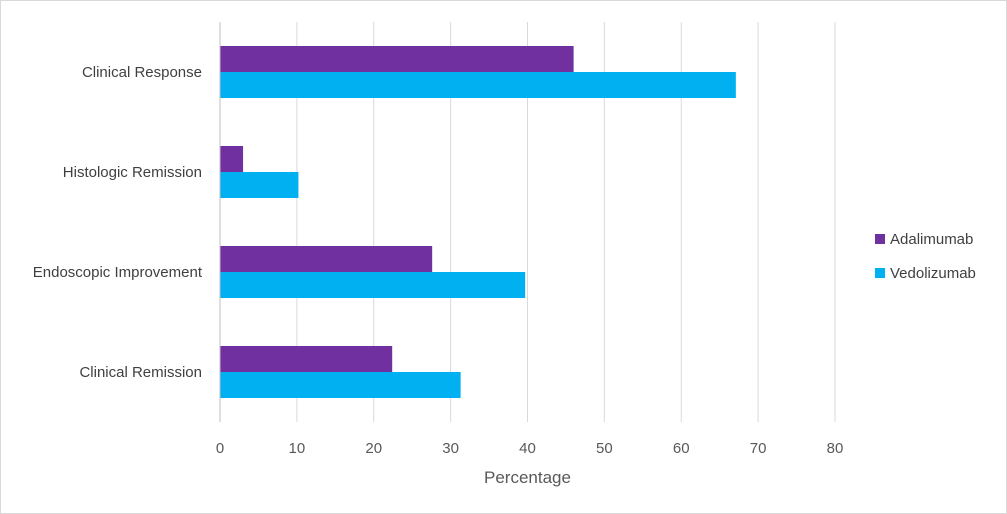 The image size is (1007, 514). I want to click on x-tick-labels: 0 10 20 30 40 50 60 70 80, so click(530, 448).